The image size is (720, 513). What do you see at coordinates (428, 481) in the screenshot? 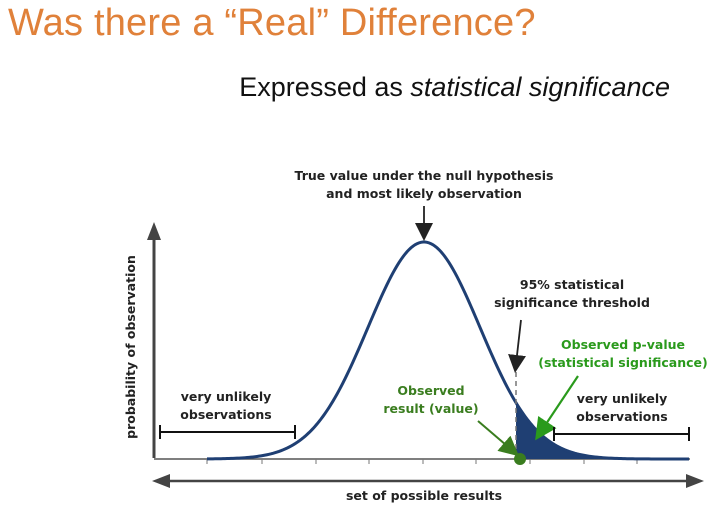
I see `results-range-arrow` at bounding box center [428, 481].